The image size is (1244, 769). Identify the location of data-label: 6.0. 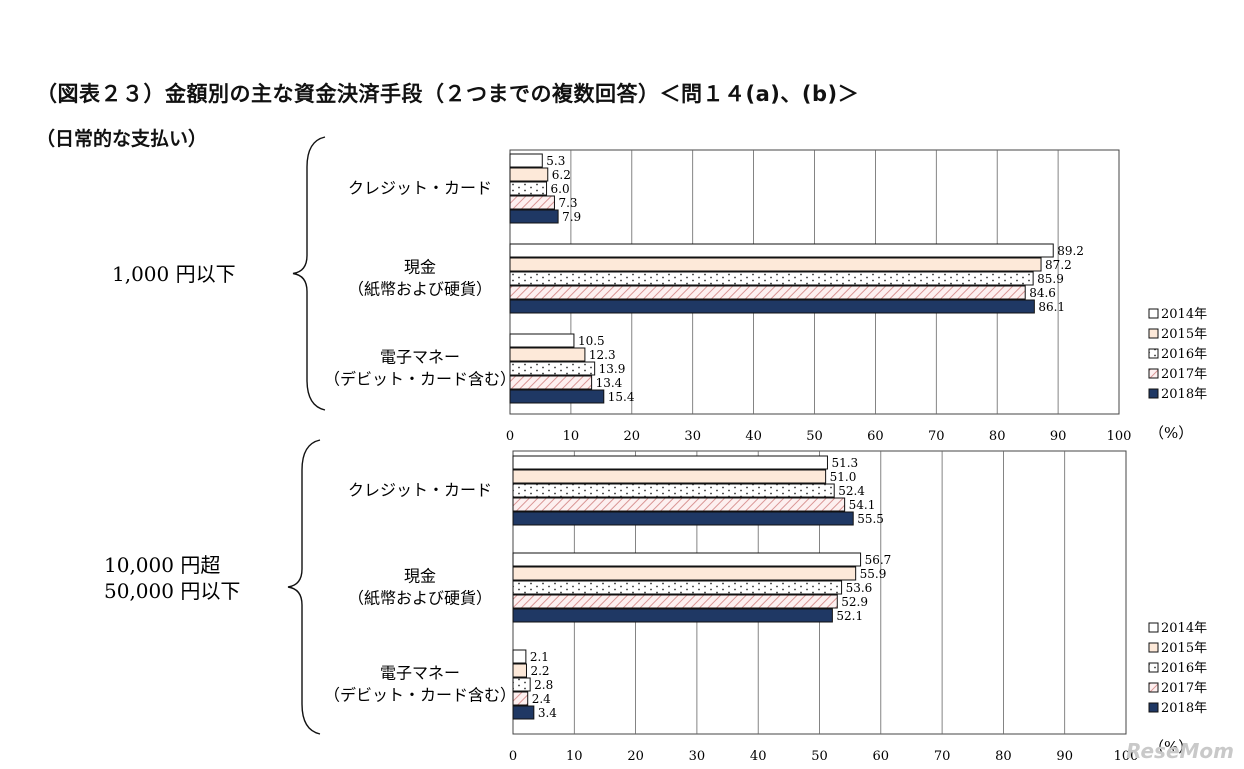
(560, 189).